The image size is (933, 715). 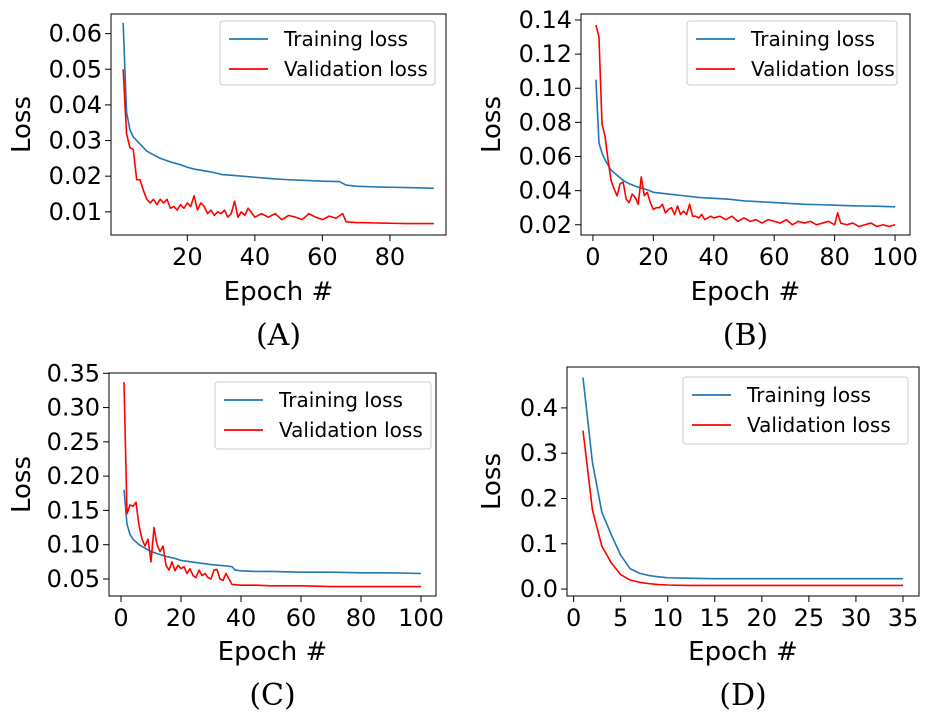 What do you see at coordinates (73, 476) in the screenshot?
I see `y-tick-label: 0.20` at bounding box center [73, 476].